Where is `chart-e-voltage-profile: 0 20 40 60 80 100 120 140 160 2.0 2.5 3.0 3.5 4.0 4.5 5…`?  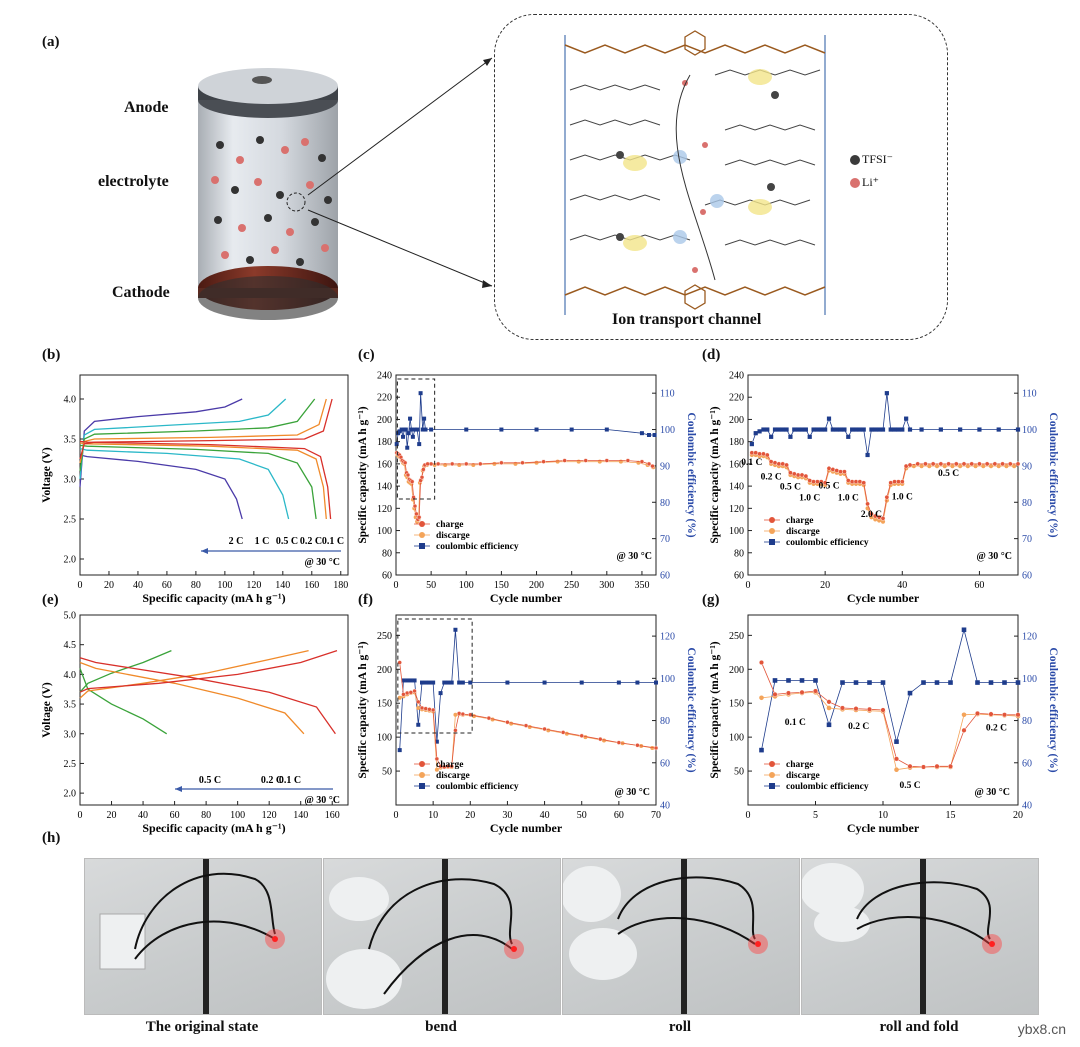
chart-e-voltage-profile: 0 20 40 60 80 100 120 140 160 2.0 2.5 3.0 3.5 4.0 4.5 5… is located at coordinates (195, 723).